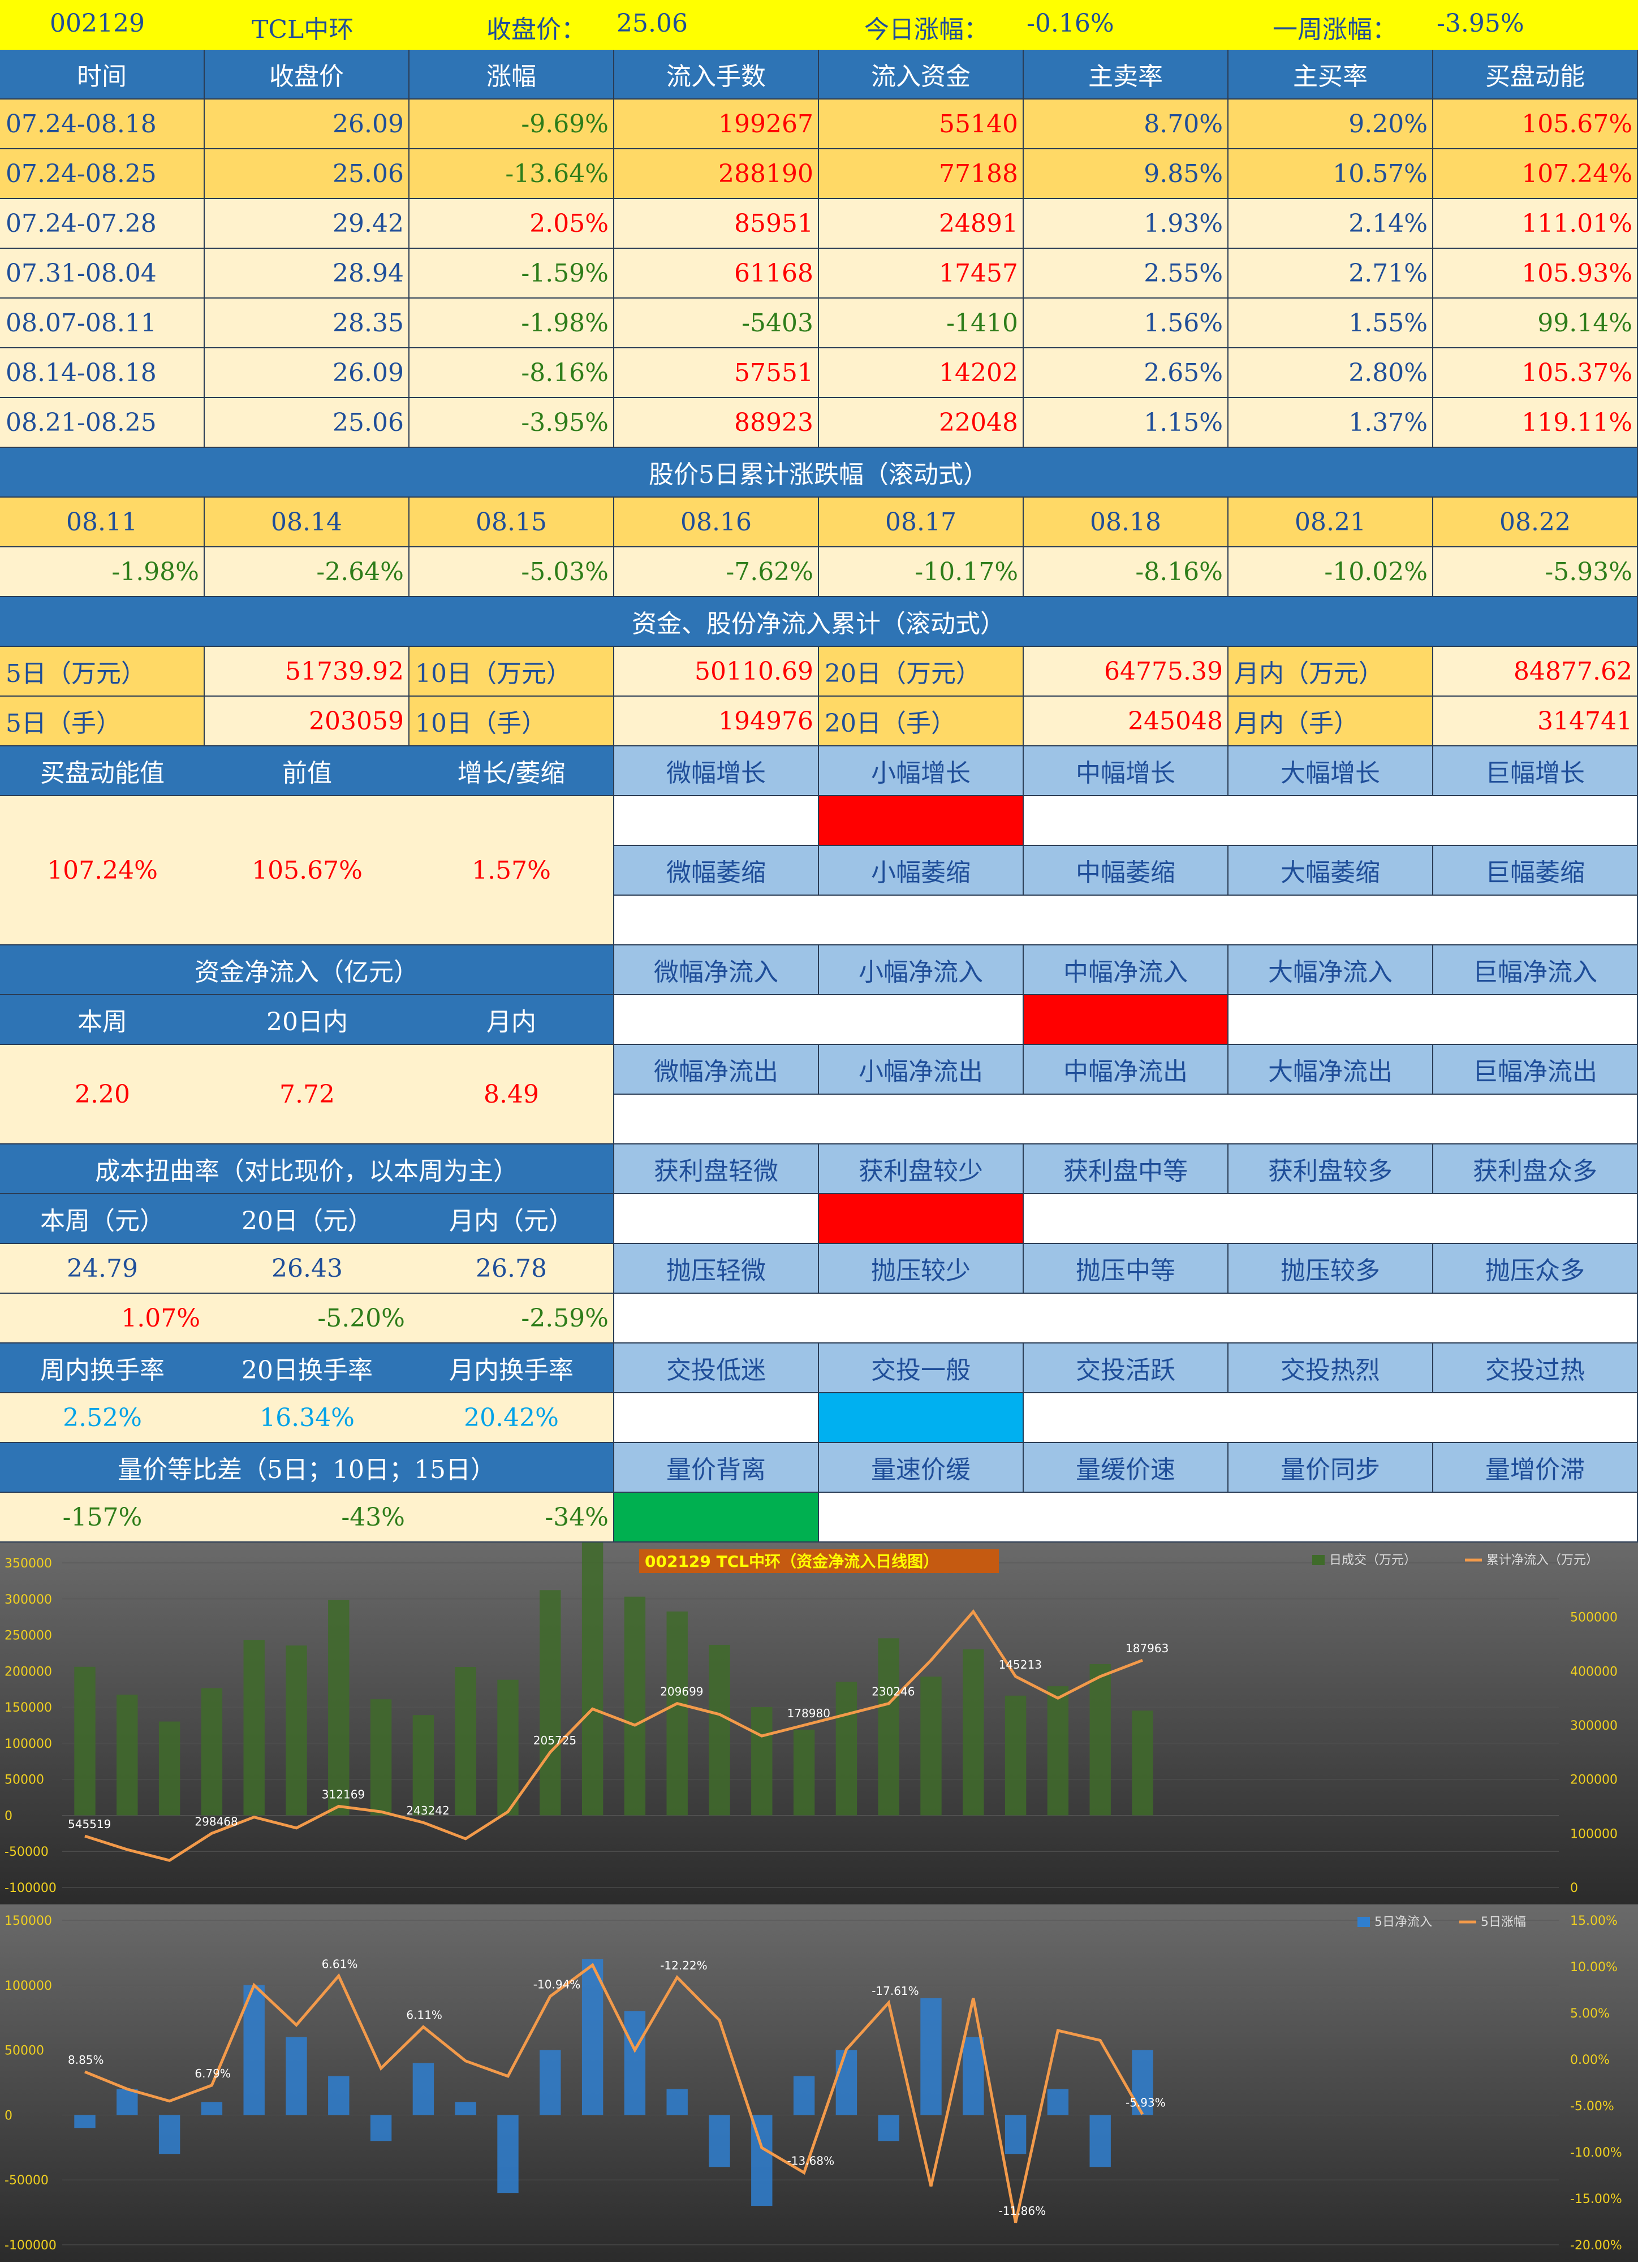  Describe the element at coordinates (921, 1070) in the screenshot. I see `outflow-tag: 小幅净流出` at that location.